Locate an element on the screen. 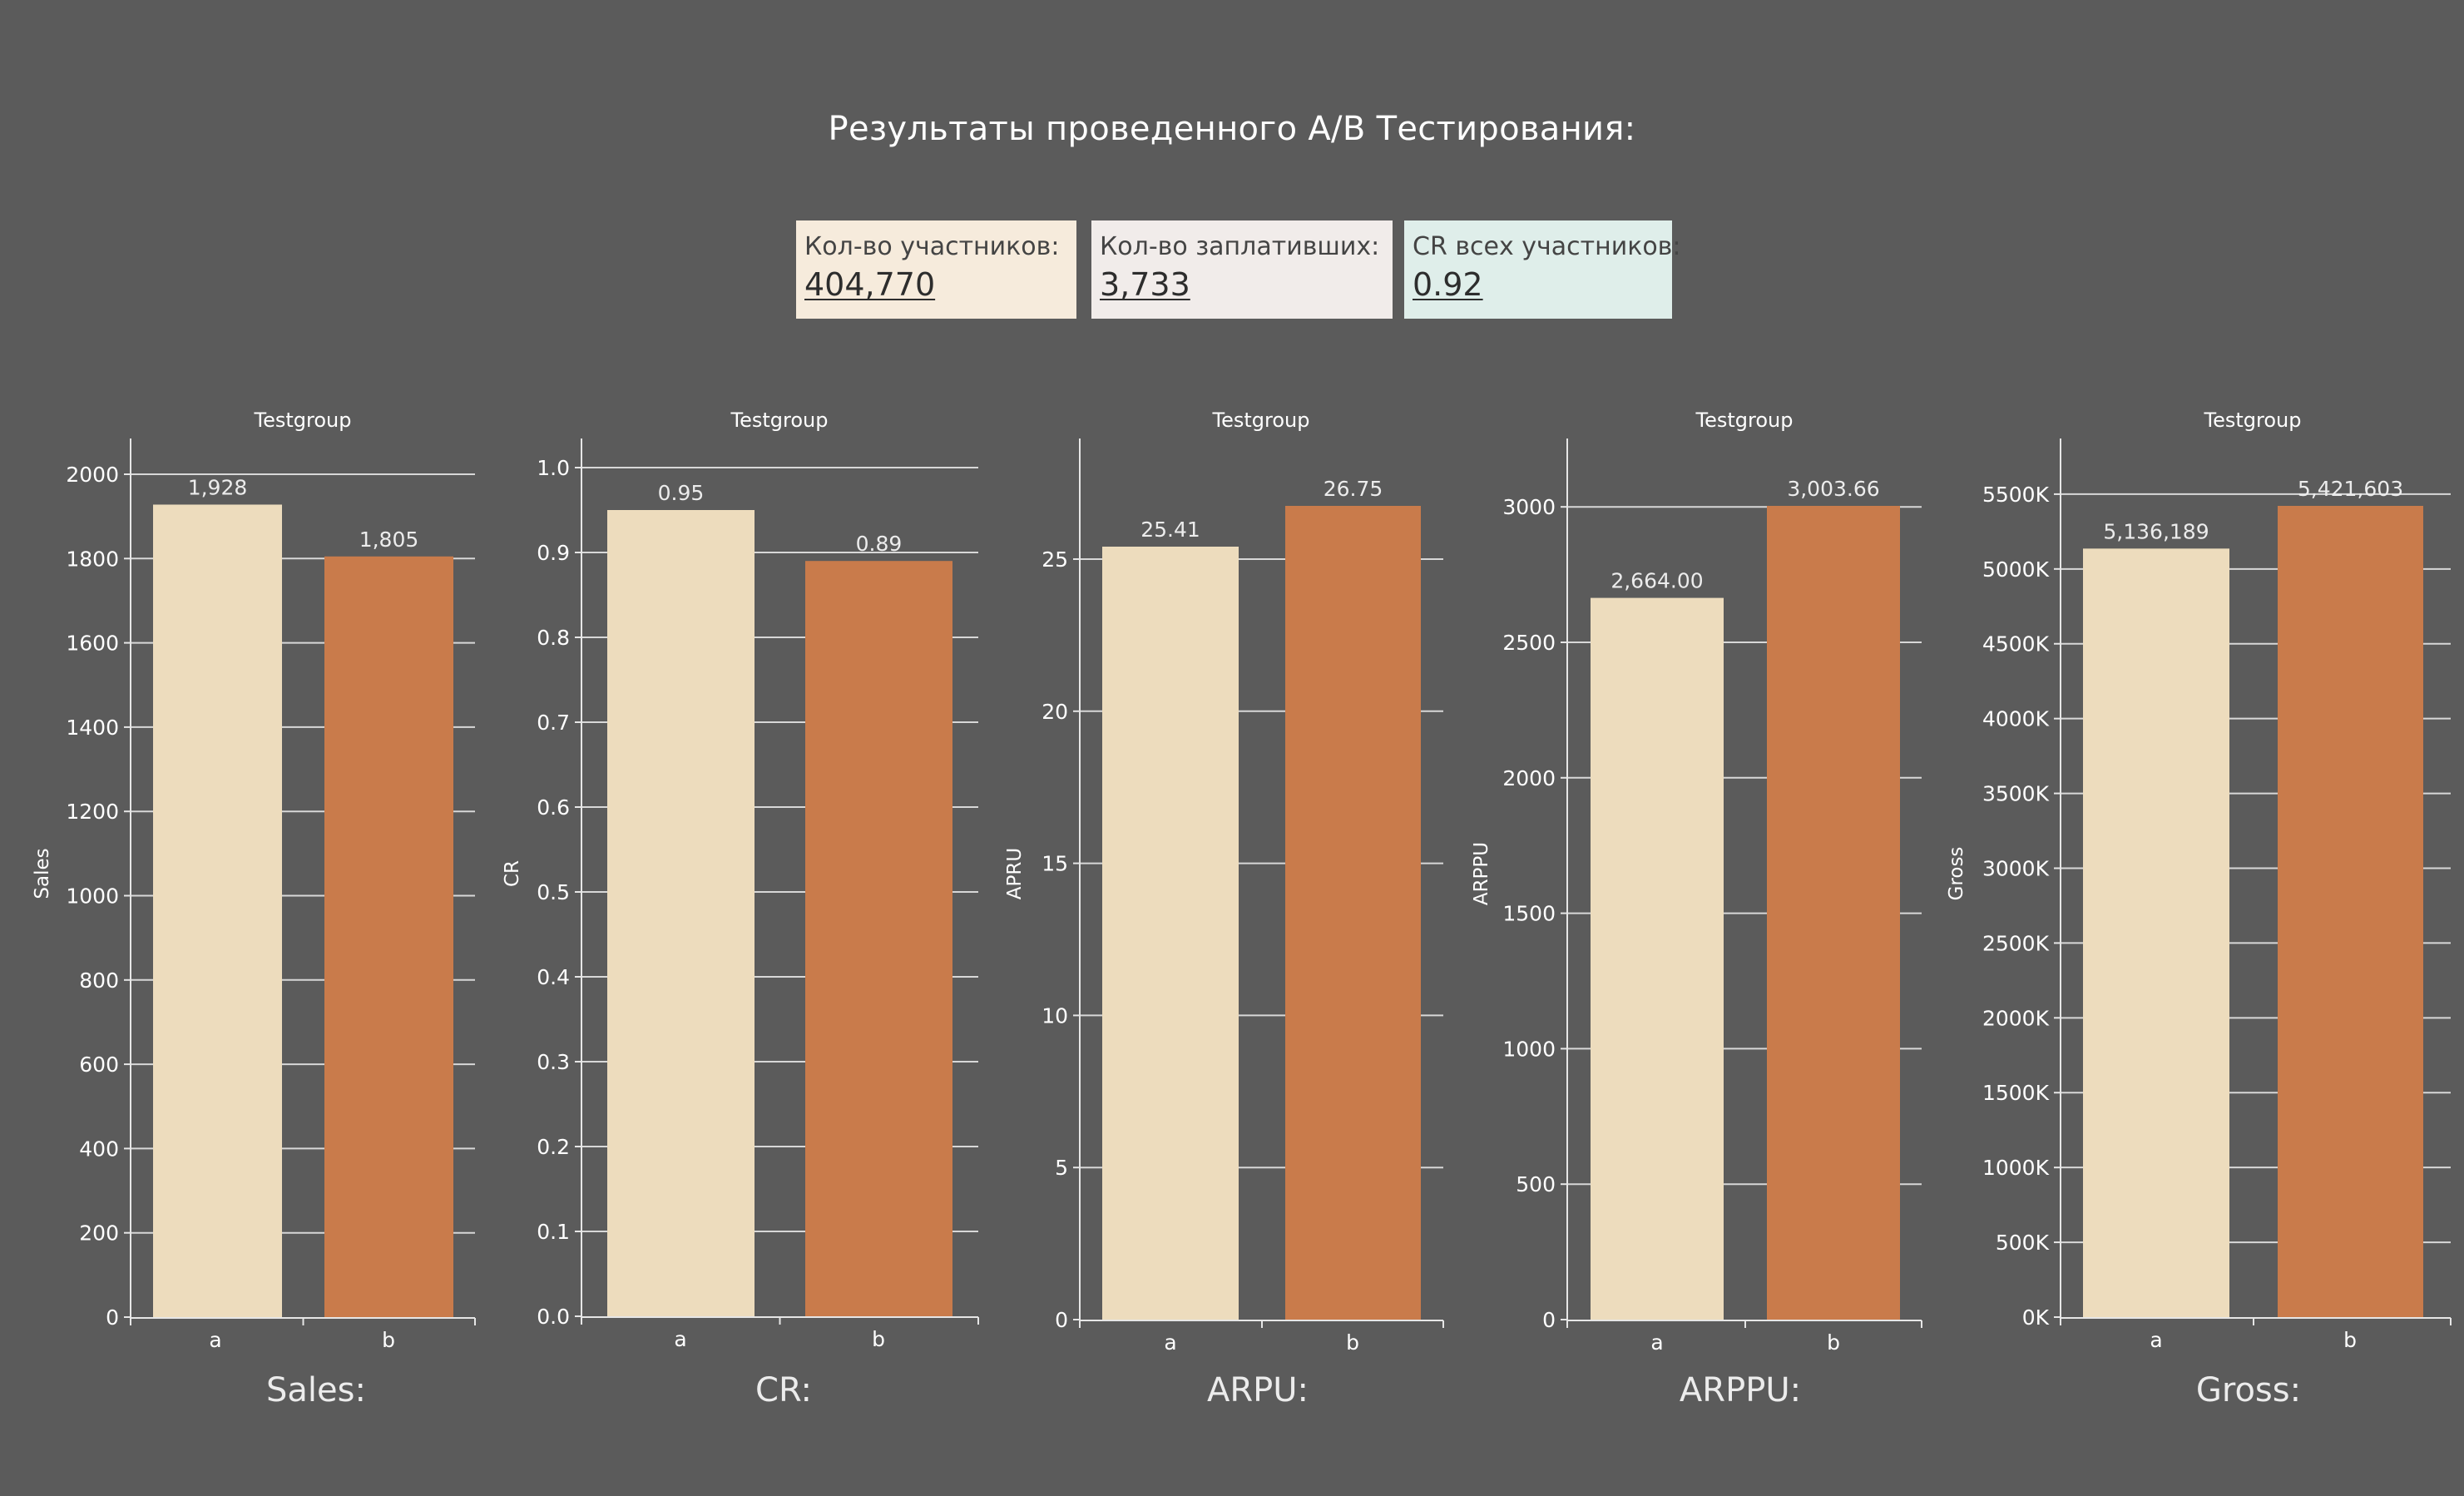 Image resolution: width=2464 pixels, height=1496 pixels. kpi-card-participants: Кол-во участников: 404,770 is located at coordinates (936, 269).